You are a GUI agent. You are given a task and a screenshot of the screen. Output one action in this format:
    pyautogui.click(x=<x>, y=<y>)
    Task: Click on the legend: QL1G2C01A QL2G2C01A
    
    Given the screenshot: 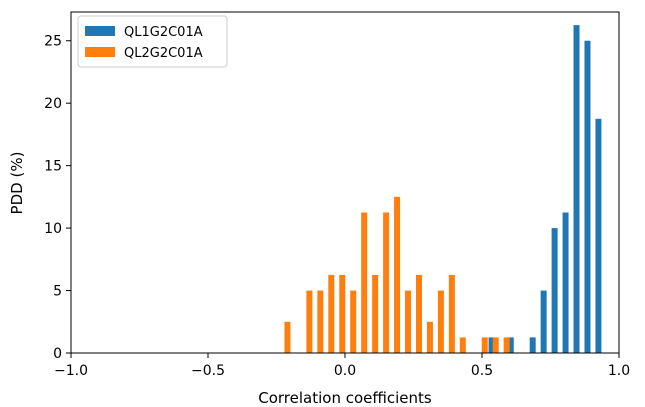 What is the action you would take?
    pyautogui.click(x=152, y=41)
    